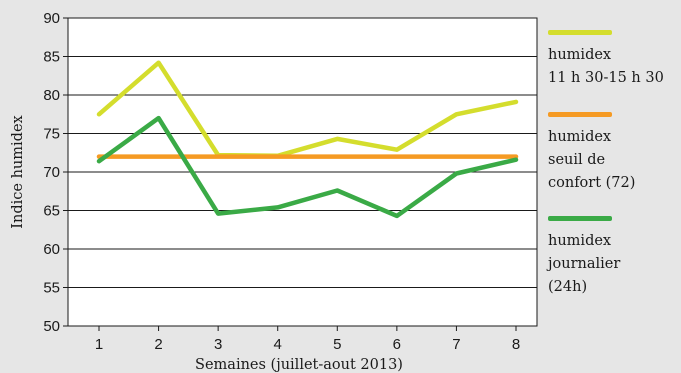 The image size is (681, 373). What do you see at coordinates (299, 365) in the screenshot?
I see `x-axis-title: Semaines (juillet-aout 2013)` at bounding box center [299, 365].